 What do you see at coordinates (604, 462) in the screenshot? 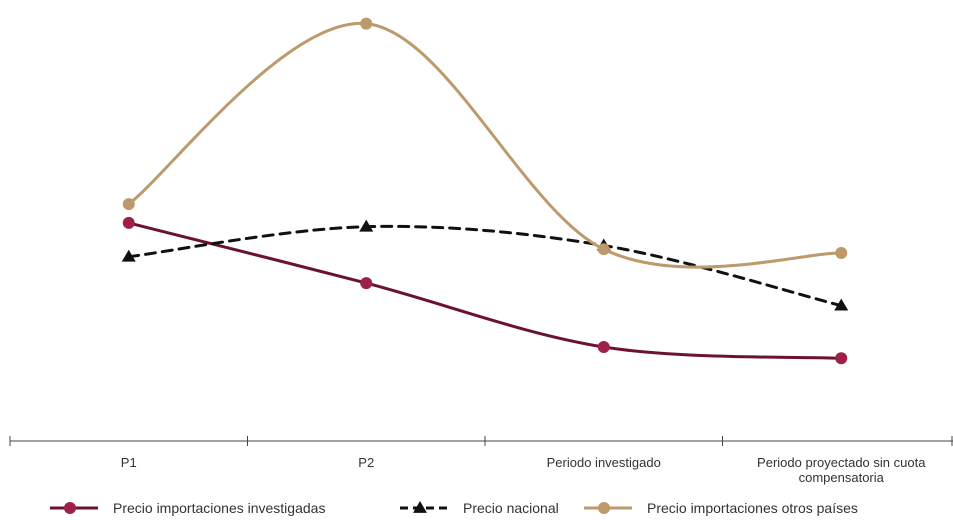
I see `x-tick-label: Periodo investigado` at bounding box center [604, 462].